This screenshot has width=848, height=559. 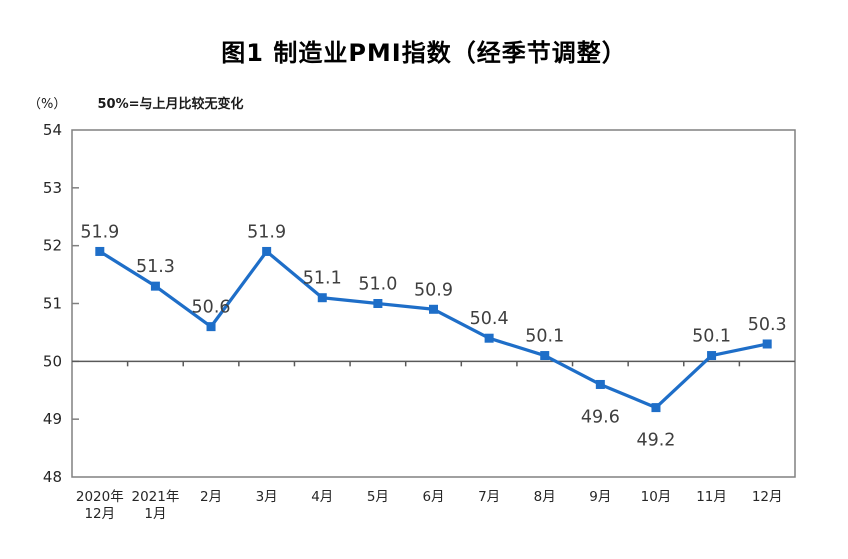 I want to click on data-point-label: 51.1, so click(x=322, y=279).